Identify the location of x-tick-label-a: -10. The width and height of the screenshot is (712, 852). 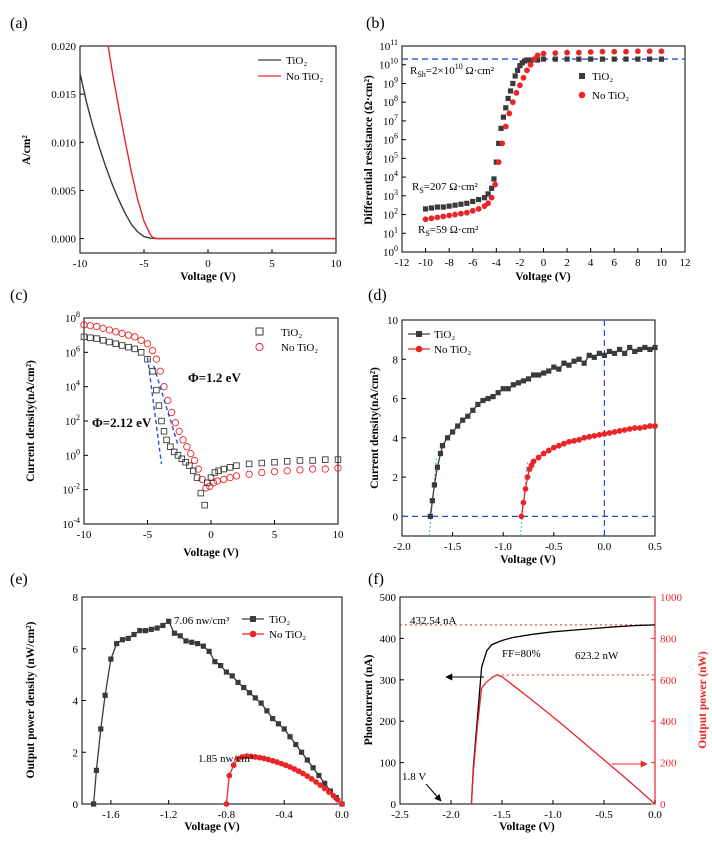
(80, 264).